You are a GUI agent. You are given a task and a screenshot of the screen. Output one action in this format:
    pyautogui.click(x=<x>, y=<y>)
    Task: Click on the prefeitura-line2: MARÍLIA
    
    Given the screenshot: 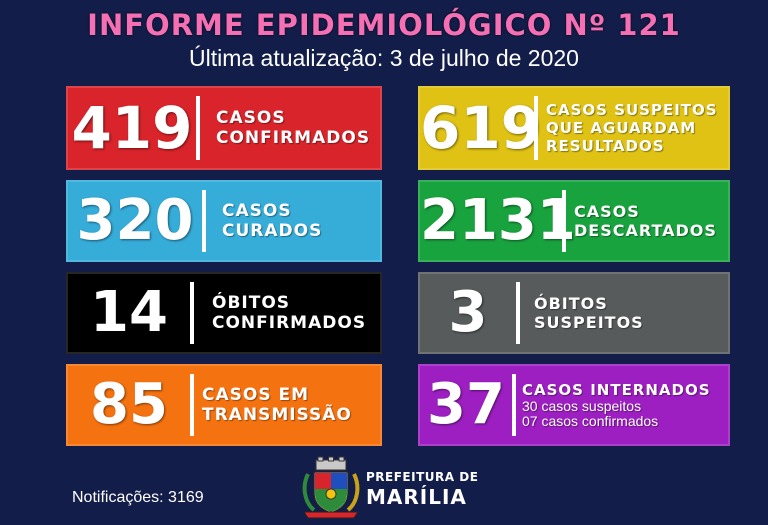 What is the action you would take?
    pyautogui.click(x=416, y=497)
    